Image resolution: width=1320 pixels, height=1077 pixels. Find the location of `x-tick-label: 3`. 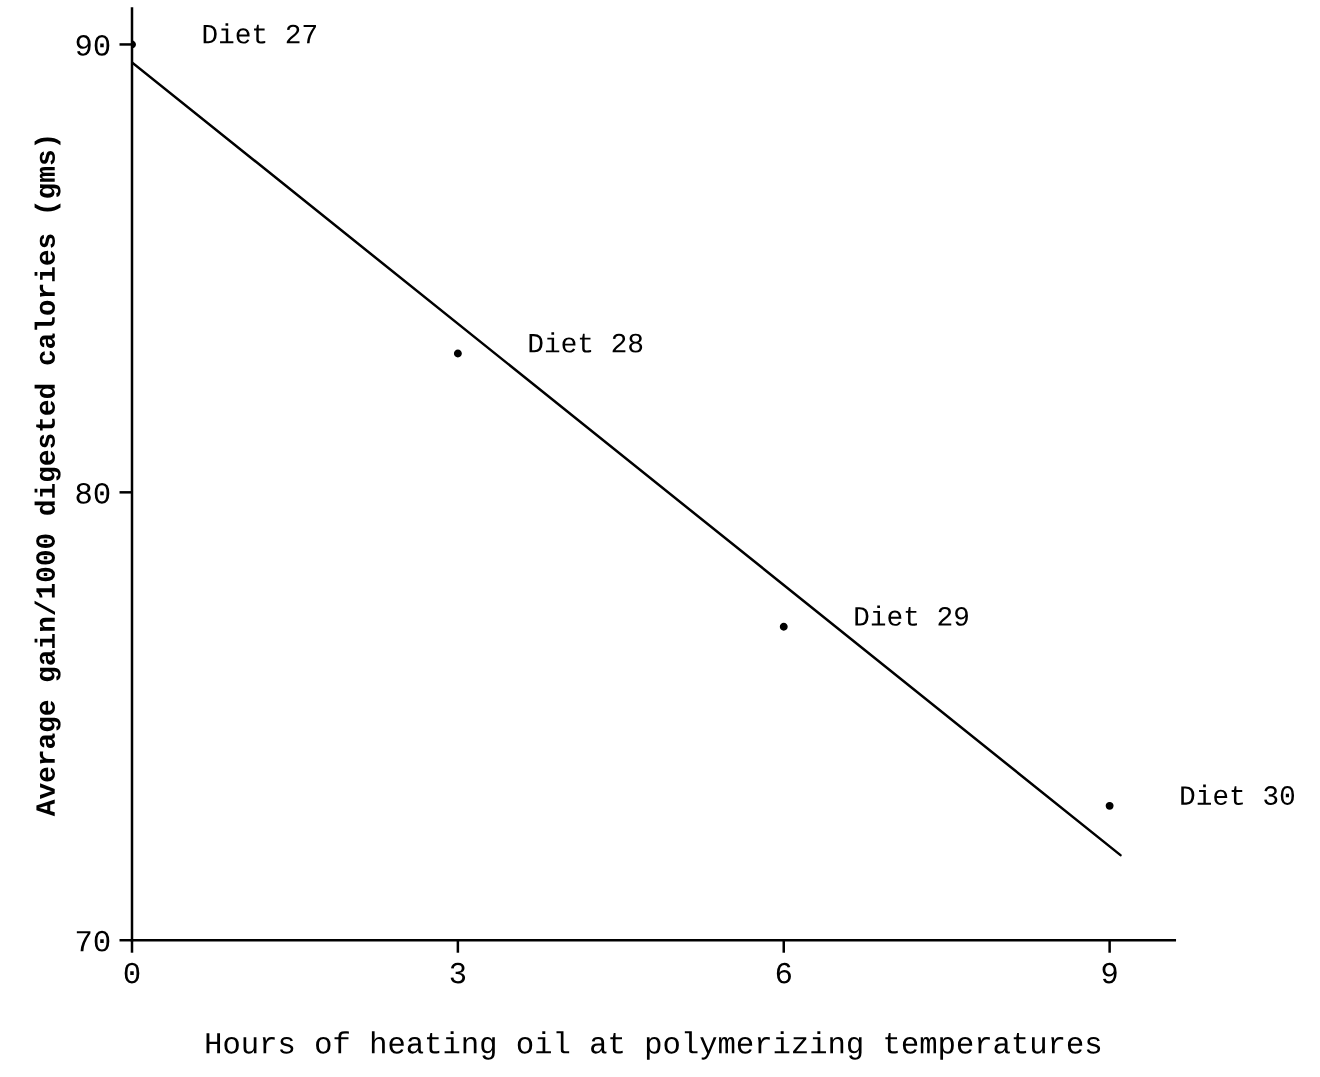

x-tick-label: 3 is located at coordinates (458, 973).